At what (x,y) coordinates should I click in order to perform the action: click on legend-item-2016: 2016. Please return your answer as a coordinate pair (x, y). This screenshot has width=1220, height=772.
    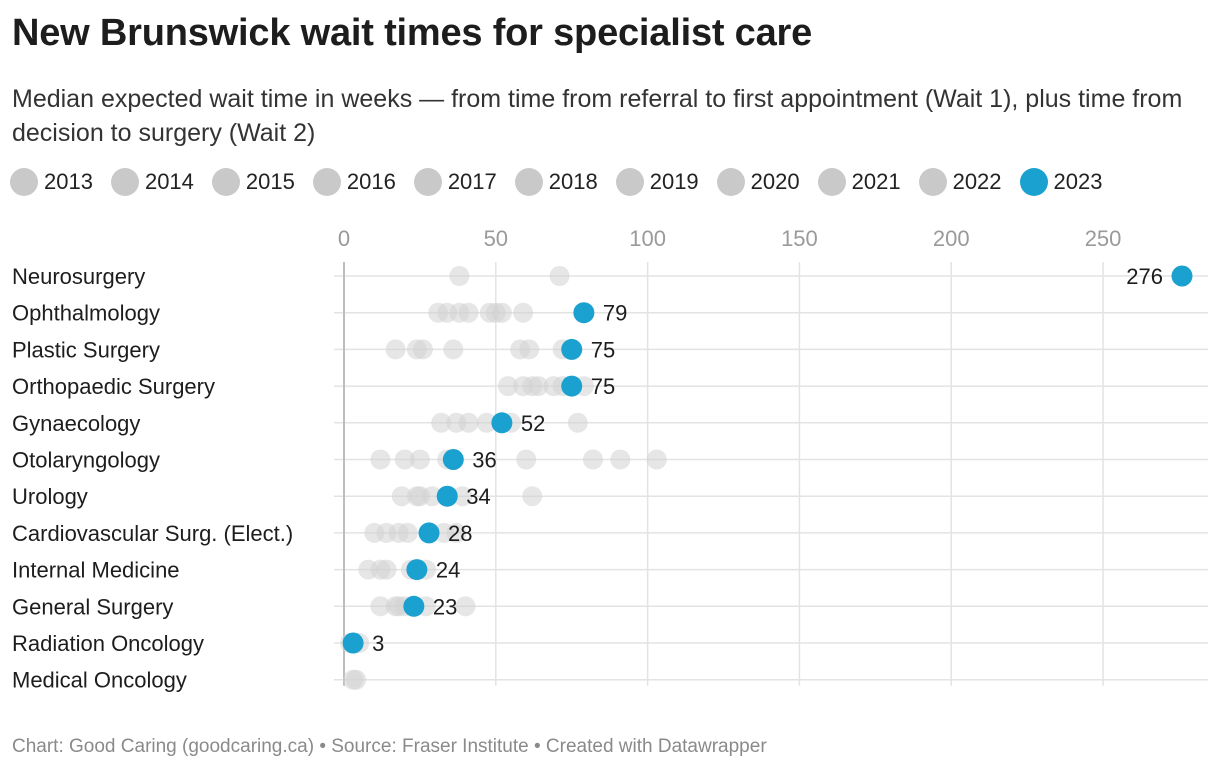
    Looking at the image, I should click on (354, 182).